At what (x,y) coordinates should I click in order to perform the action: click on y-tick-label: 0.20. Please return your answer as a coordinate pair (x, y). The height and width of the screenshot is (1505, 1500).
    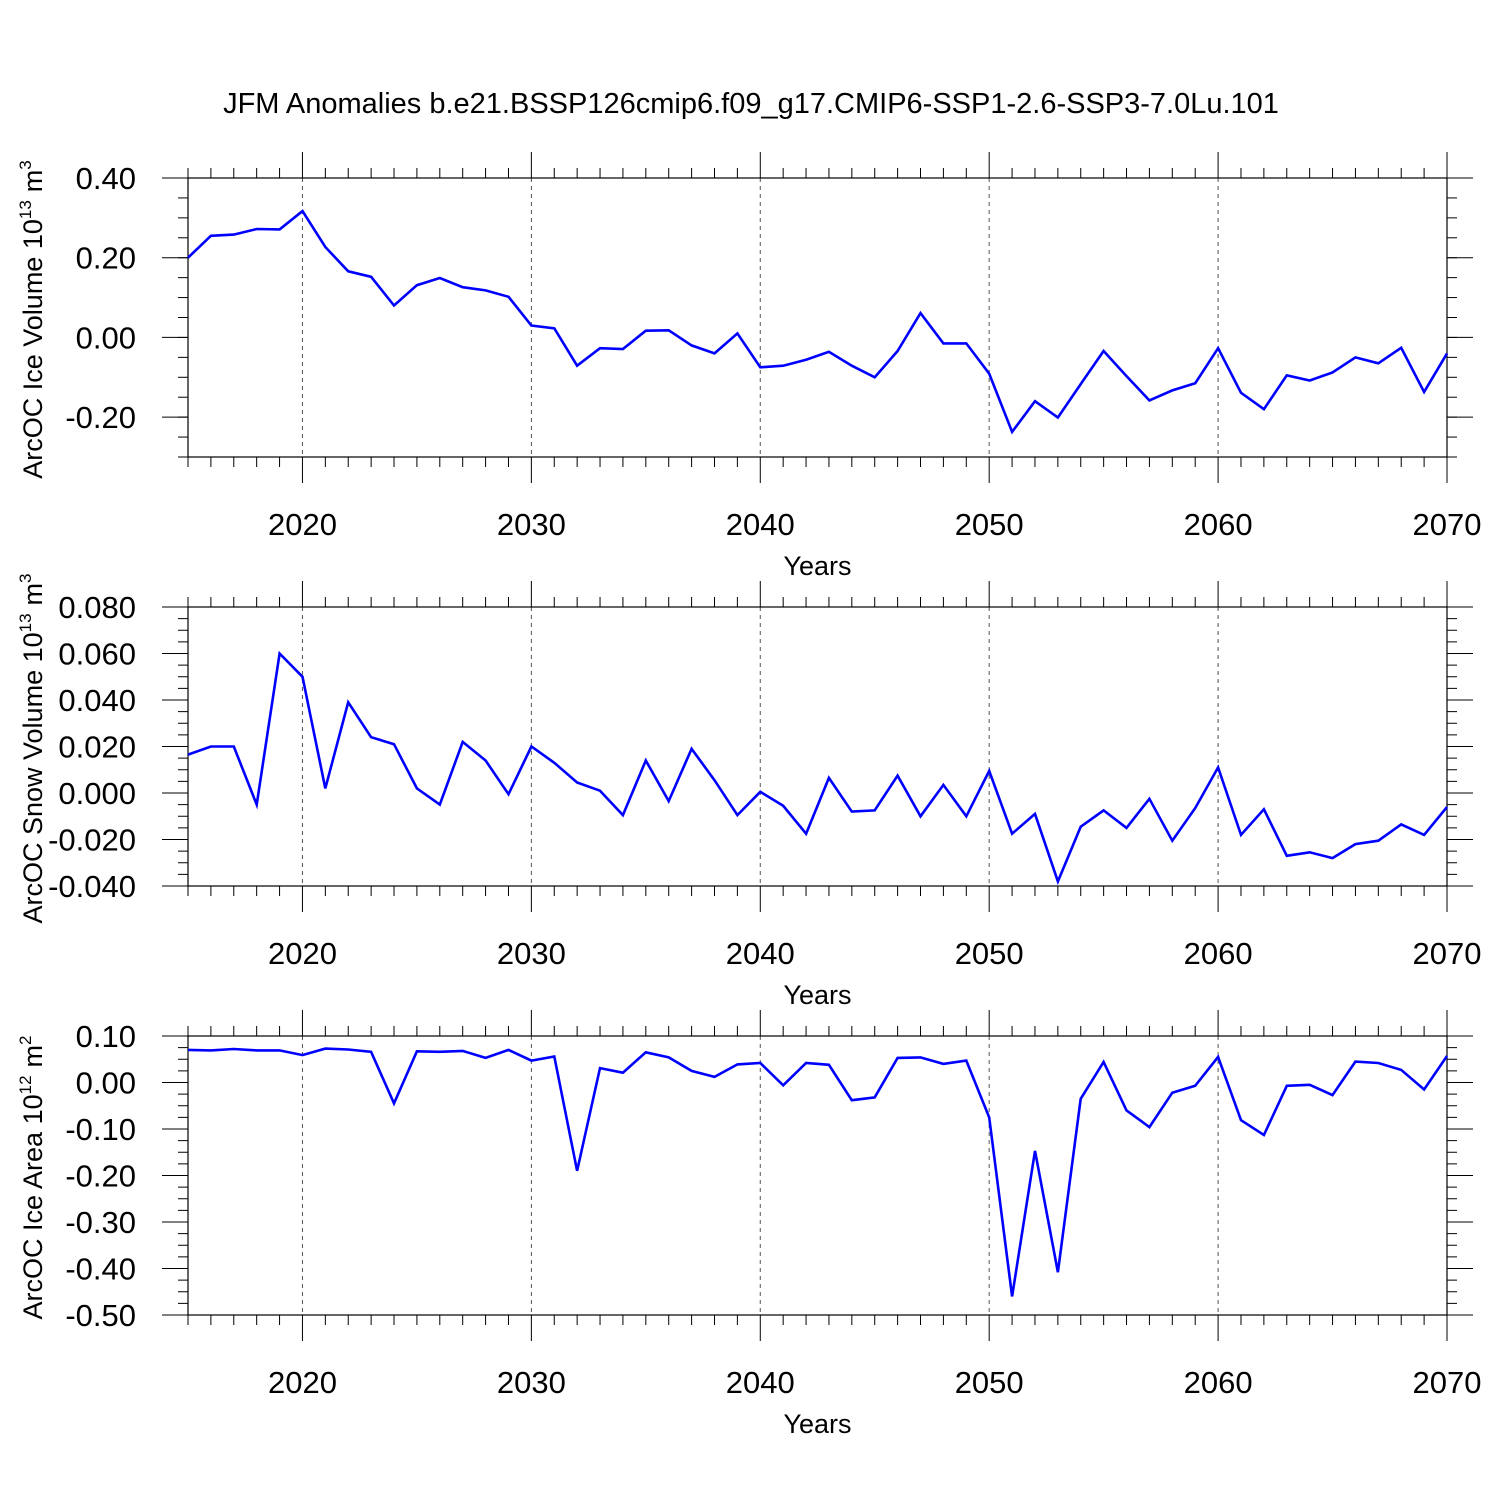
    Looking at the image, I should click on (106, 258).